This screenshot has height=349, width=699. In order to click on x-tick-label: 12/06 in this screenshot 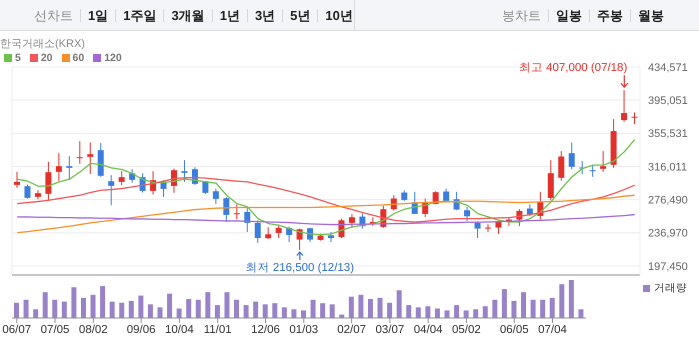, I will do `click(265, 330)`.